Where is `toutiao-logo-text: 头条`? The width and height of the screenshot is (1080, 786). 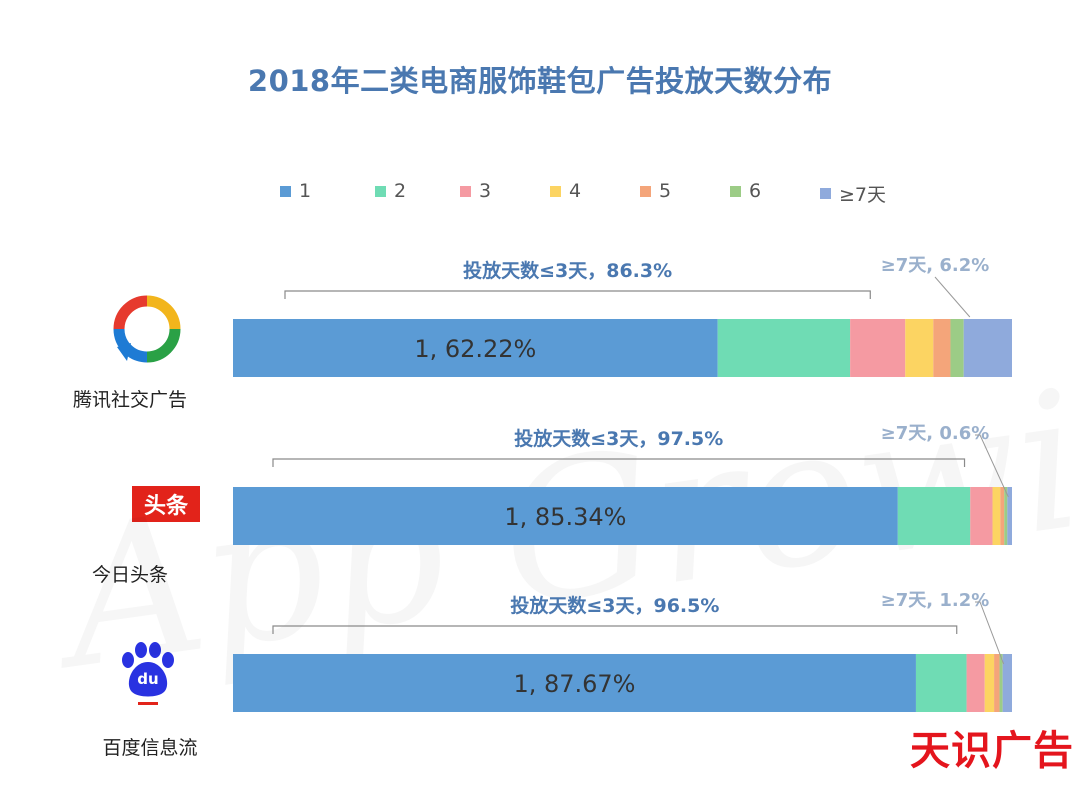
toutiao-logo-text: 头条 is located at coordinates (165, 506).